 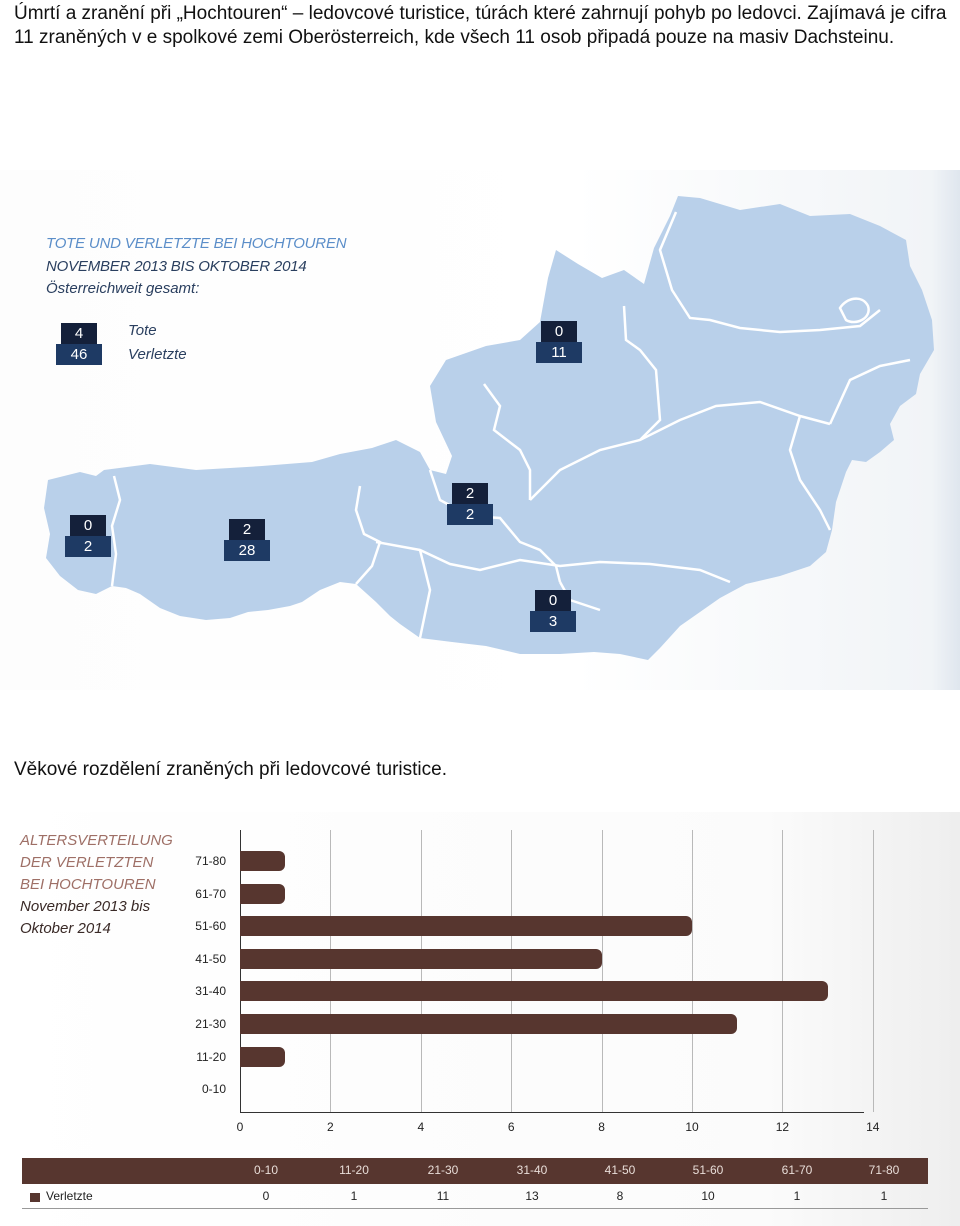 What do you see at coordinates (266, 1170) in the screenshot?
I see `table-header-cell: 0-10` at bounding box center [266, 1170].